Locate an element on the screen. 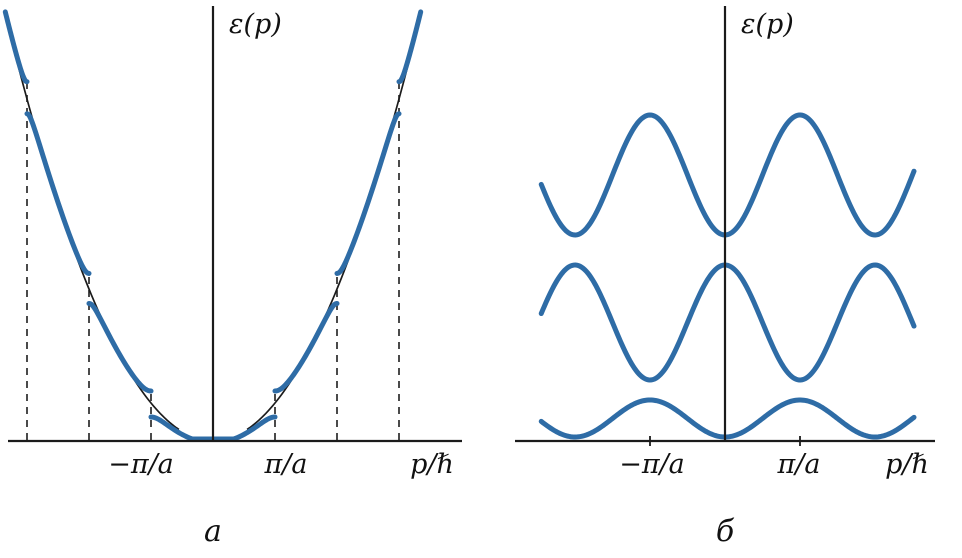 This screenshot has height=558, width=962. panel-b-x-axis-label: p/ℏ is located at coordinates (907, 464).